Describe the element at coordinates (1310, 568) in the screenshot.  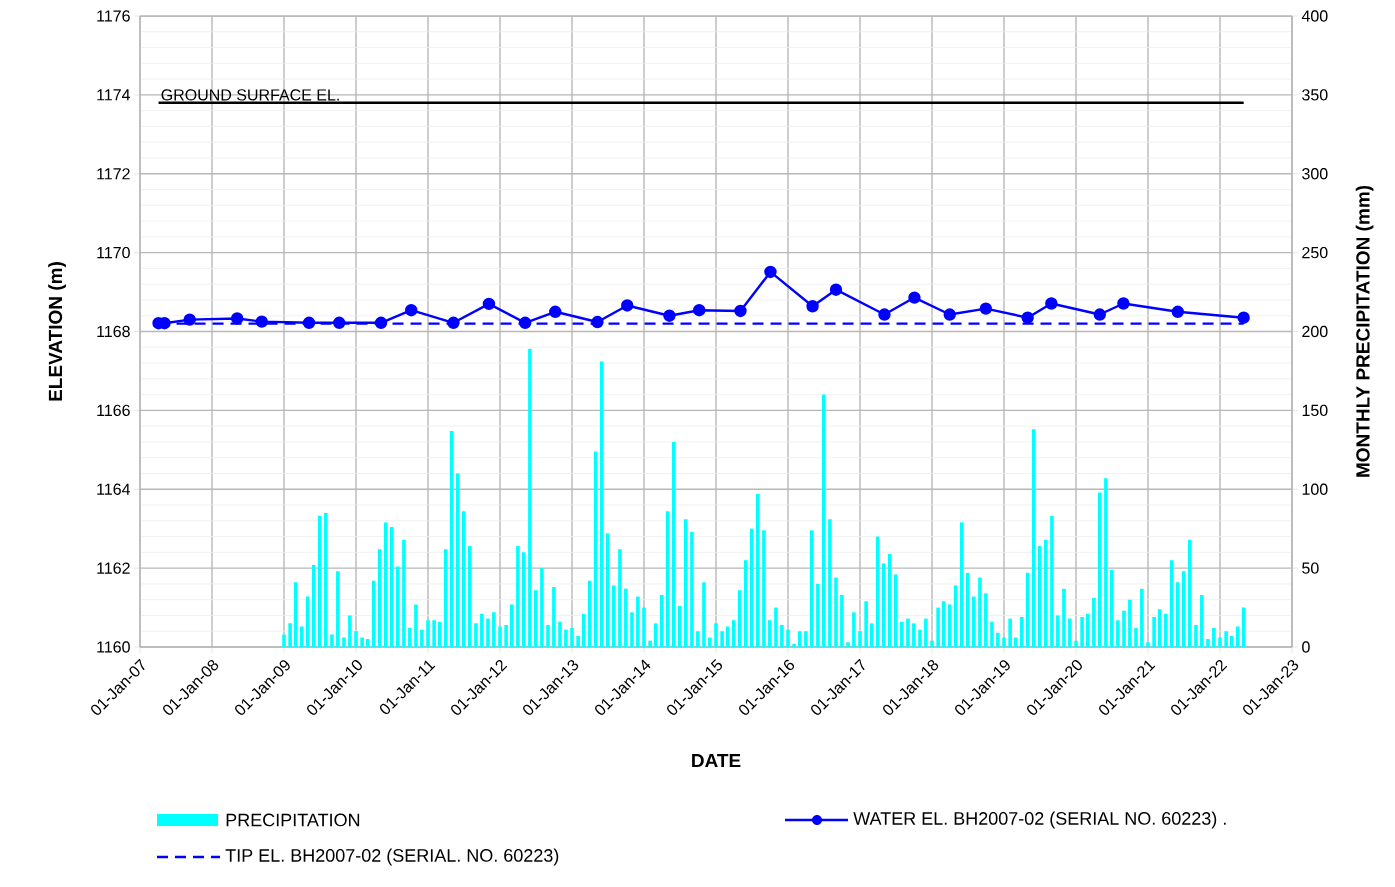
I see `y2-tick-label: 50` at that location.